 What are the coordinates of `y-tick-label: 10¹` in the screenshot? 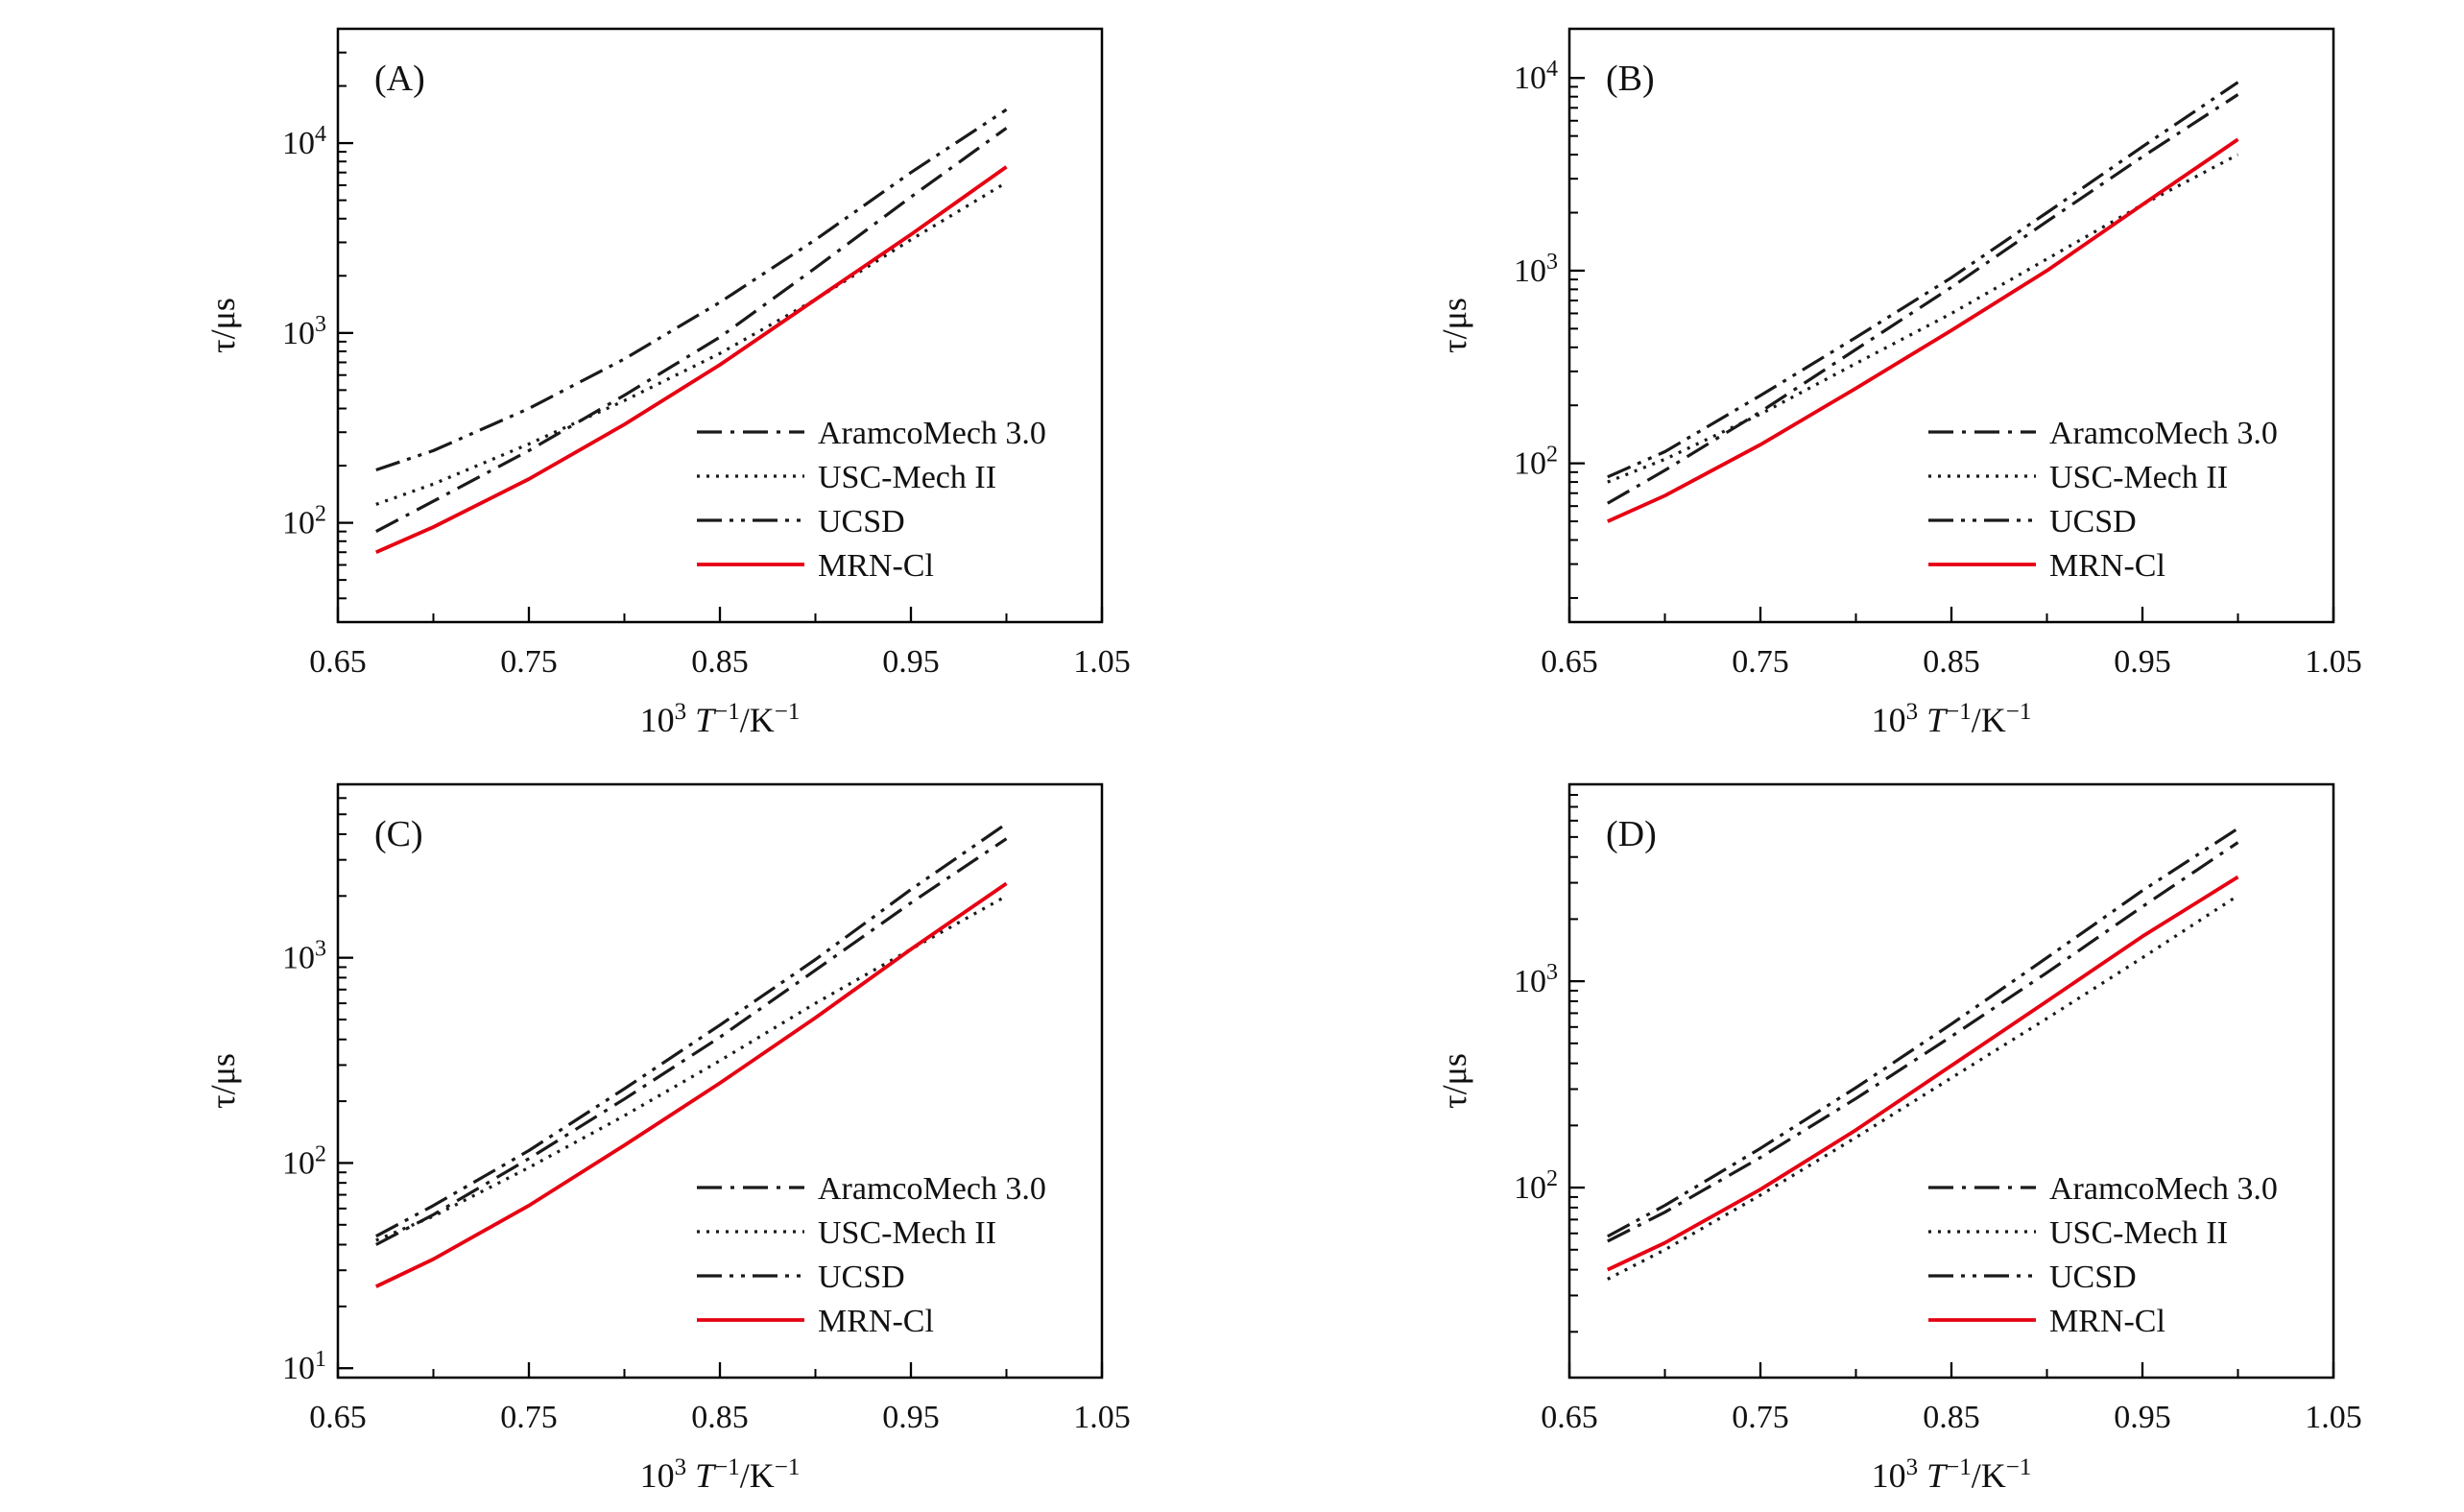 It's located at (304, 1366).